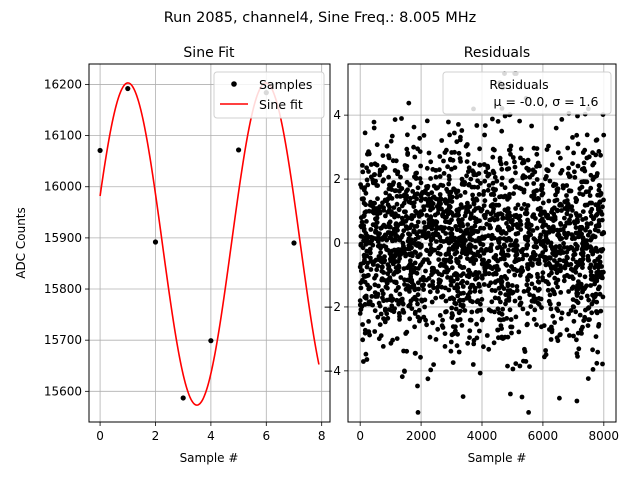 This screenshot has height=480, width=640. What do you see at coordinates (497, 53) in the screenshot?
I see `residuals-title: Residuals` at bounding box center [497, 53].